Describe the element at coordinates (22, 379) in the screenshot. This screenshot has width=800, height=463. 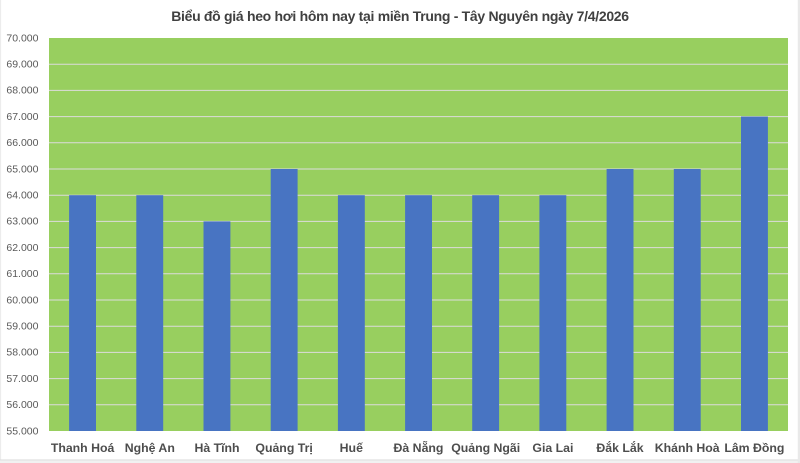
I see `svg-text: 57.000` at that location.